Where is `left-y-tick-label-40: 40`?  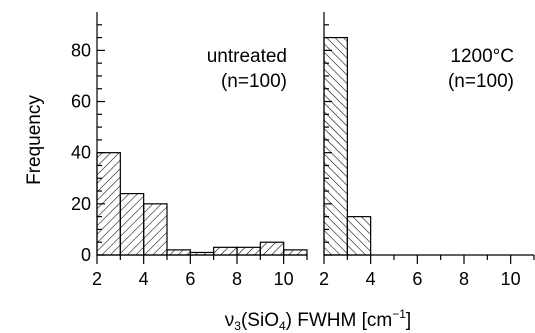 left-y-tick-label-40: 40 is located at coordinates (81, 153).